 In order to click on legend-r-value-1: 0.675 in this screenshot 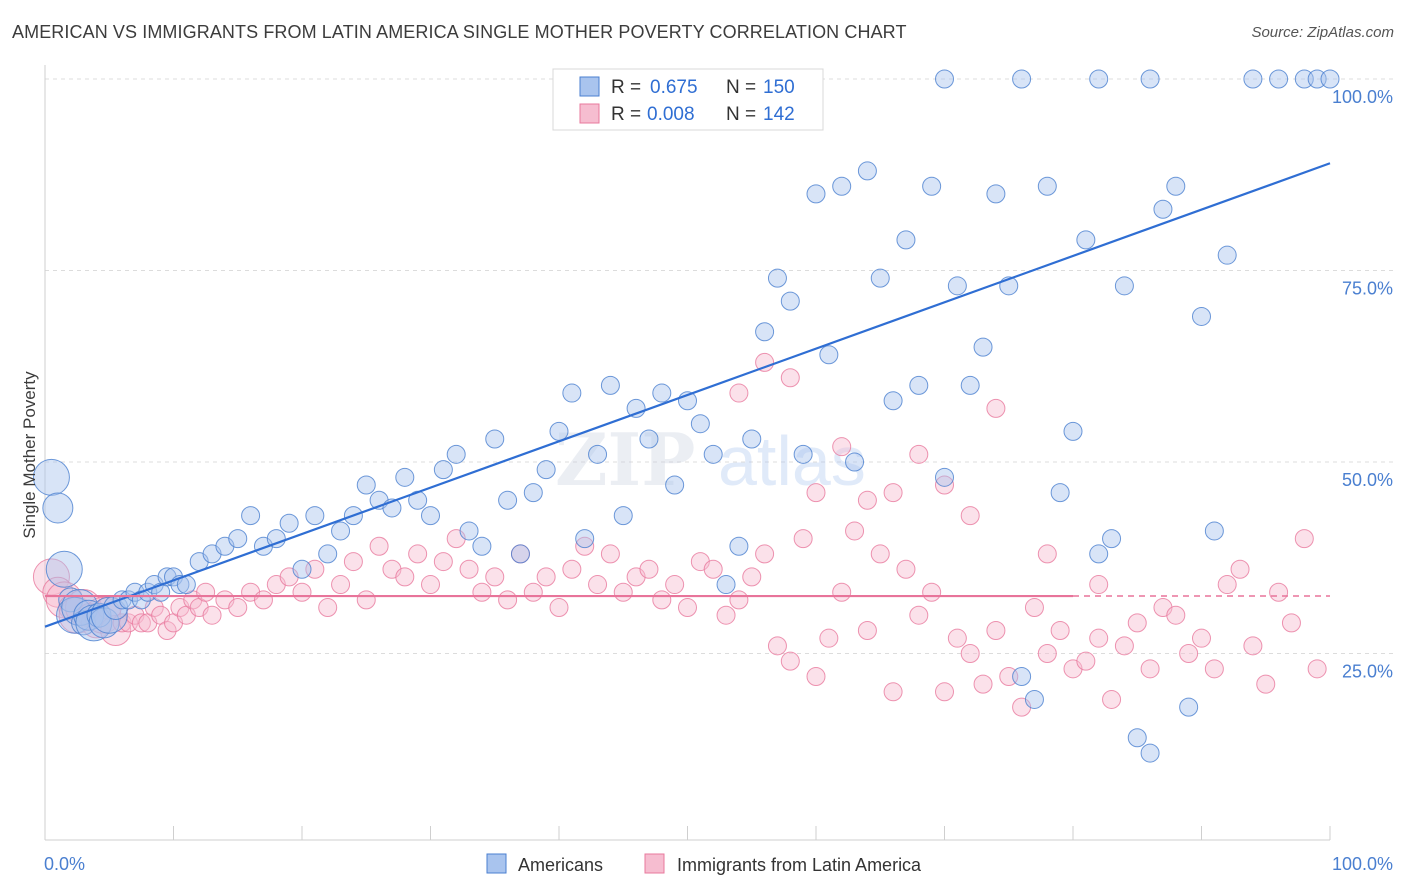, I will do `click(674, 87)`.